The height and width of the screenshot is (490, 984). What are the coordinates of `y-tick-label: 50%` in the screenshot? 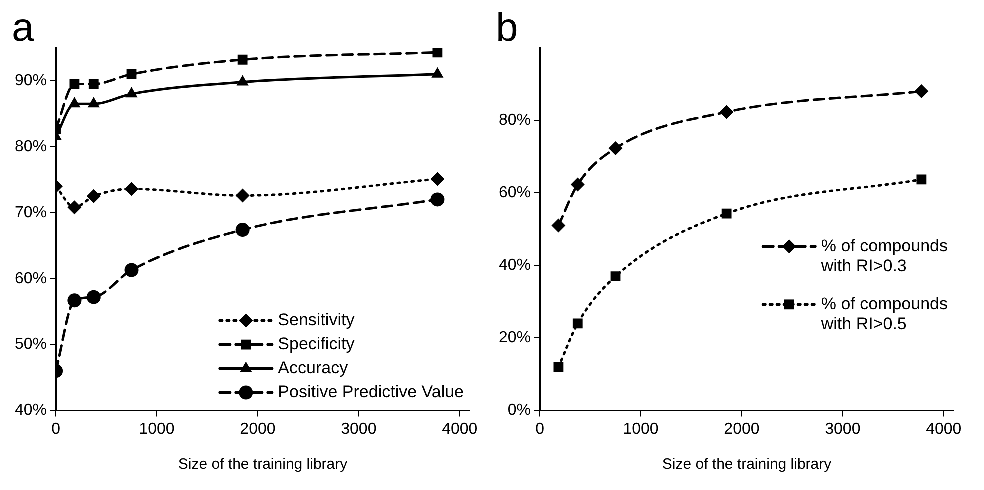 It's located at (31, 345).